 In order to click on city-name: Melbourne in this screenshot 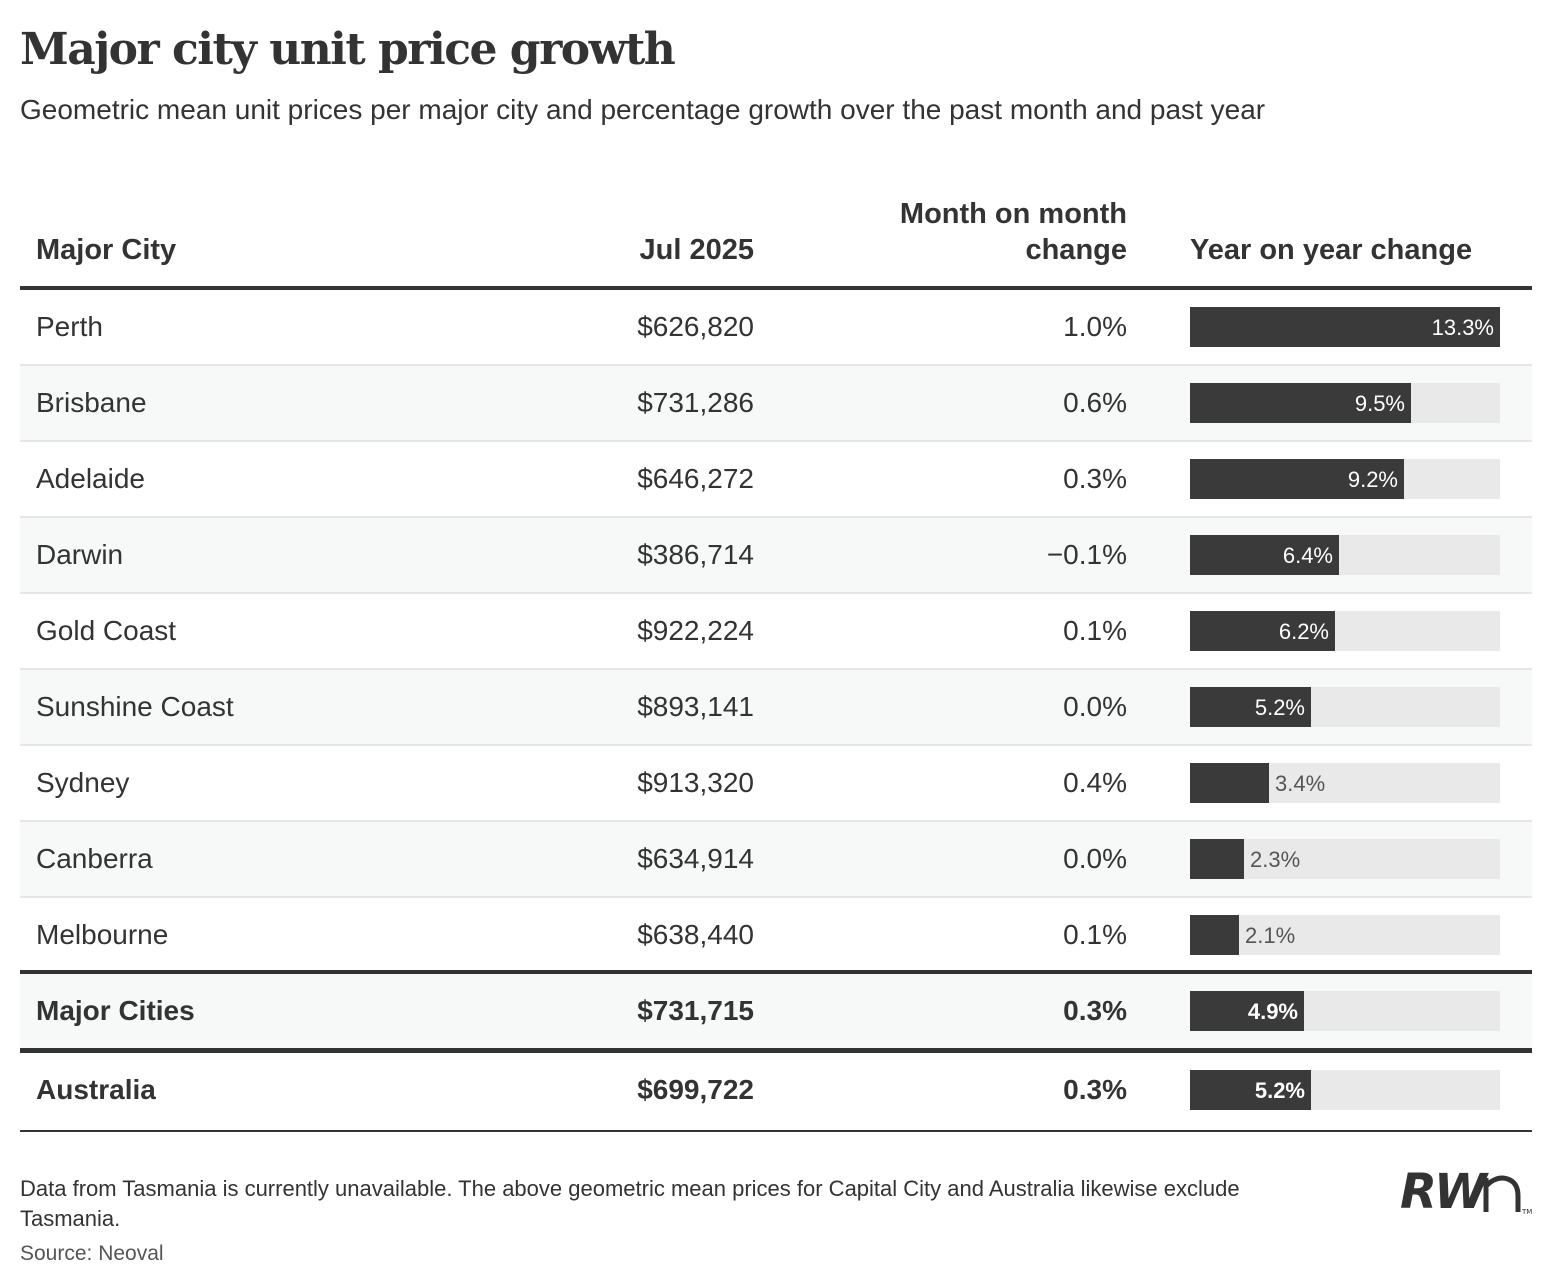, I will do `click(102, 934)`.